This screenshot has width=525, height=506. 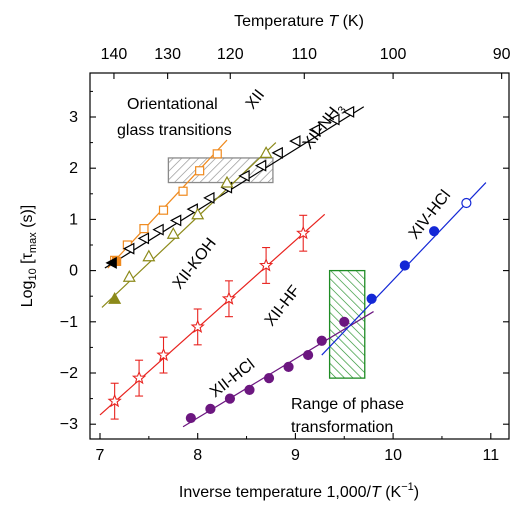 I want to click on top-tick-label: 110, so click(x=305, y=54).